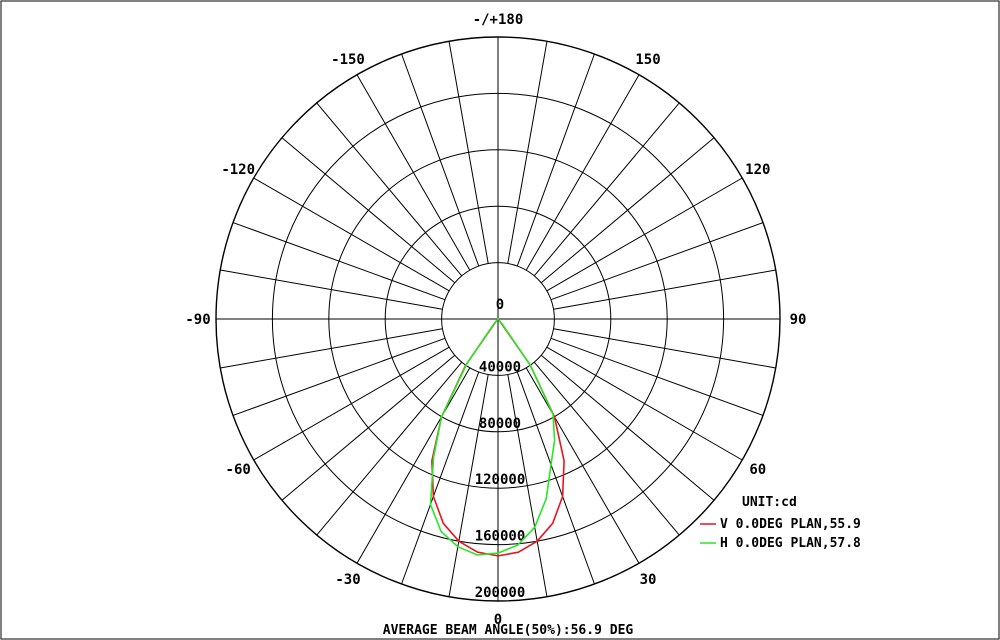 The height and width of the screenshot is (640, 1000). Describe the element at coordinates (498, 20) in the screenshot. I see `angle-label: -/+180` at that location.